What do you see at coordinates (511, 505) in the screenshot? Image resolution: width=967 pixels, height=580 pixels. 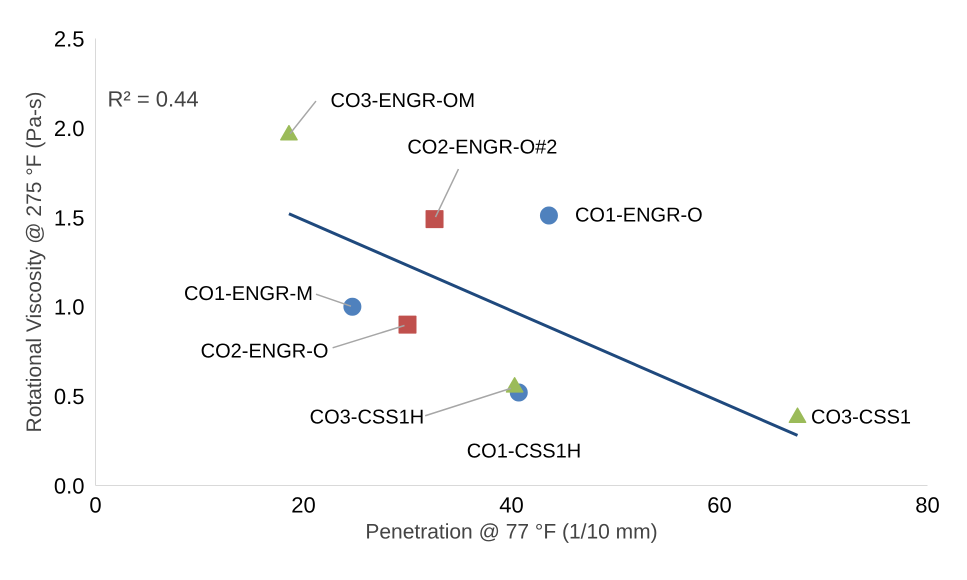 I see `x-tick-label: 40` at bounding box center [511, 505].